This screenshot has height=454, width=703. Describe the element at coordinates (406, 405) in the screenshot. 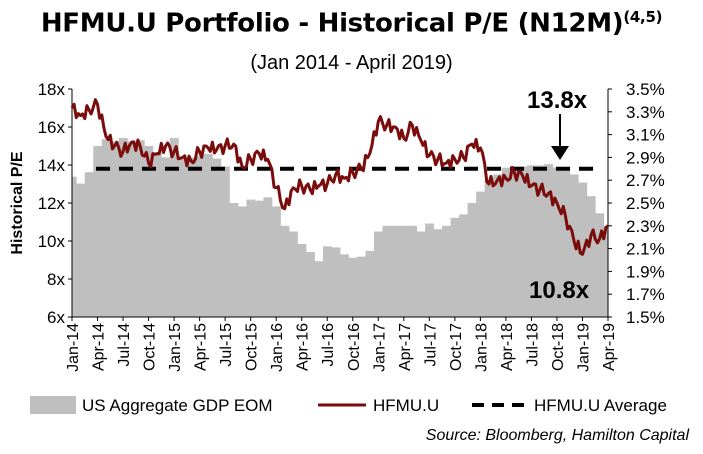

I see `legend-label-line: HFMU.U` at that location.